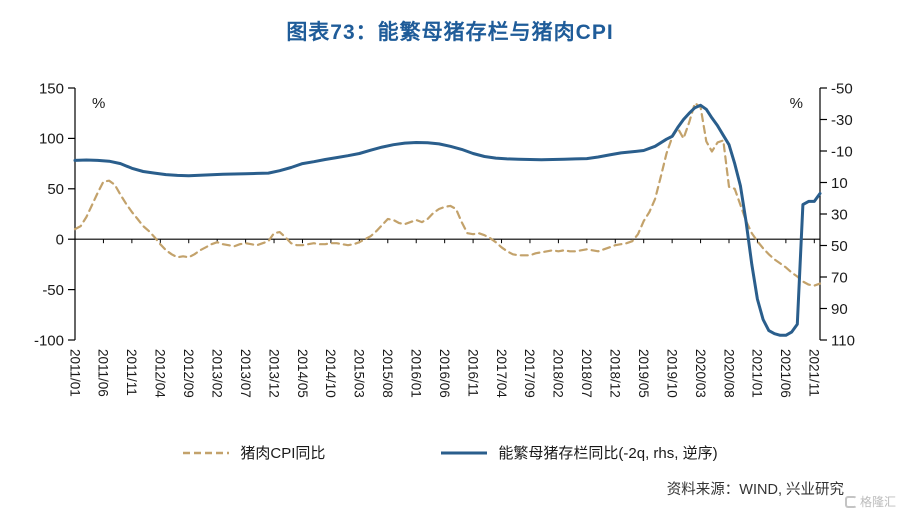 The height and width of the screenshot is (516, 900). Describe the element at coordinates (283, 453) in the screenshot. I see `legend-label-cpi: 猪肉CPI同比` at that location.